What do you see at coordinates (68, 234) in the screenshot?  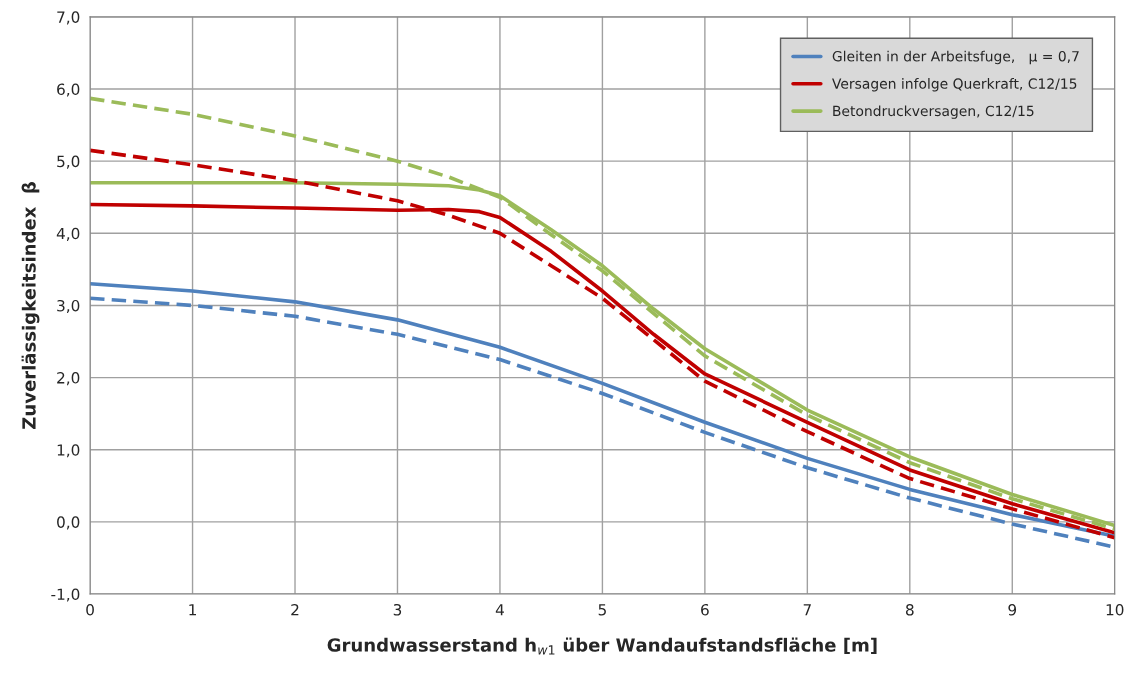 I see `y-tick-label: 4,0` at bounding box center [68, 234].